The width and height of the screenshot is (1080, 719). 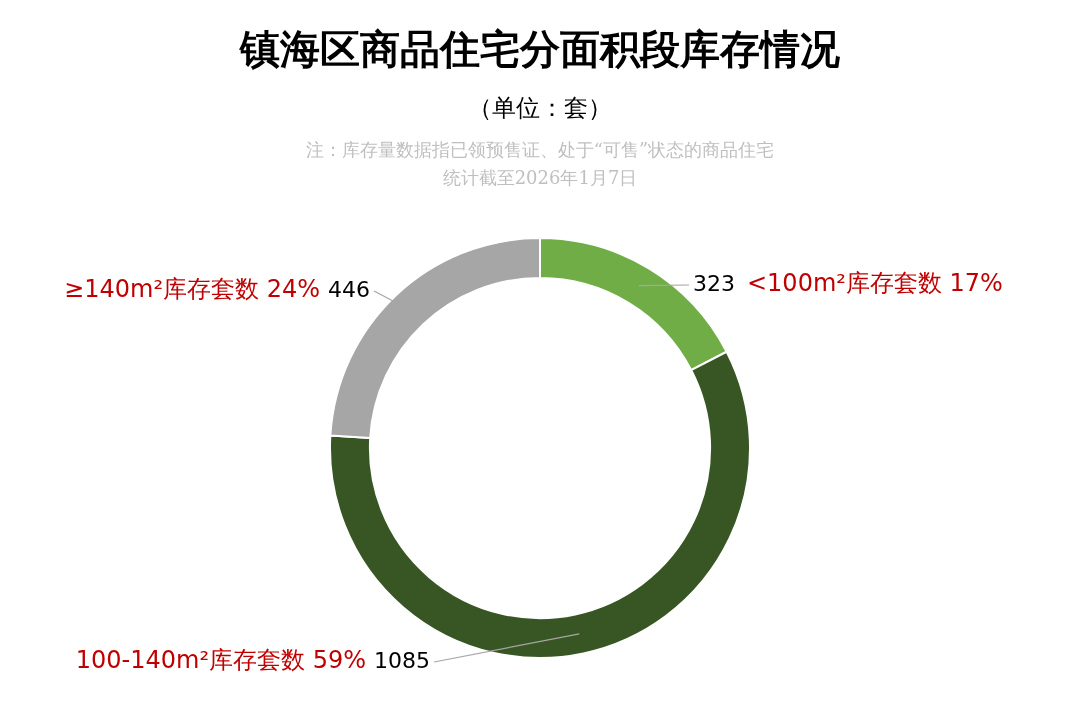 What do you see at coordinates (874, 283) in the screenshot?
I see `slice-label: <100m²库存套数 17%` at bounding box center [874, 283].